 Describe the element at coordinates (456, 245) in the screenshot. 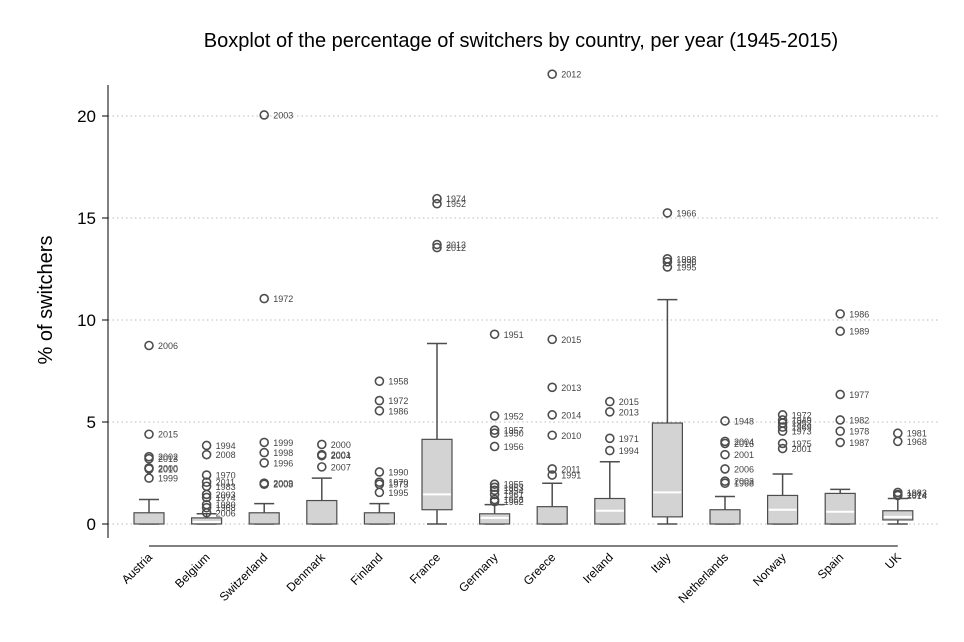

I see `outlier-label: 2013` at that location.